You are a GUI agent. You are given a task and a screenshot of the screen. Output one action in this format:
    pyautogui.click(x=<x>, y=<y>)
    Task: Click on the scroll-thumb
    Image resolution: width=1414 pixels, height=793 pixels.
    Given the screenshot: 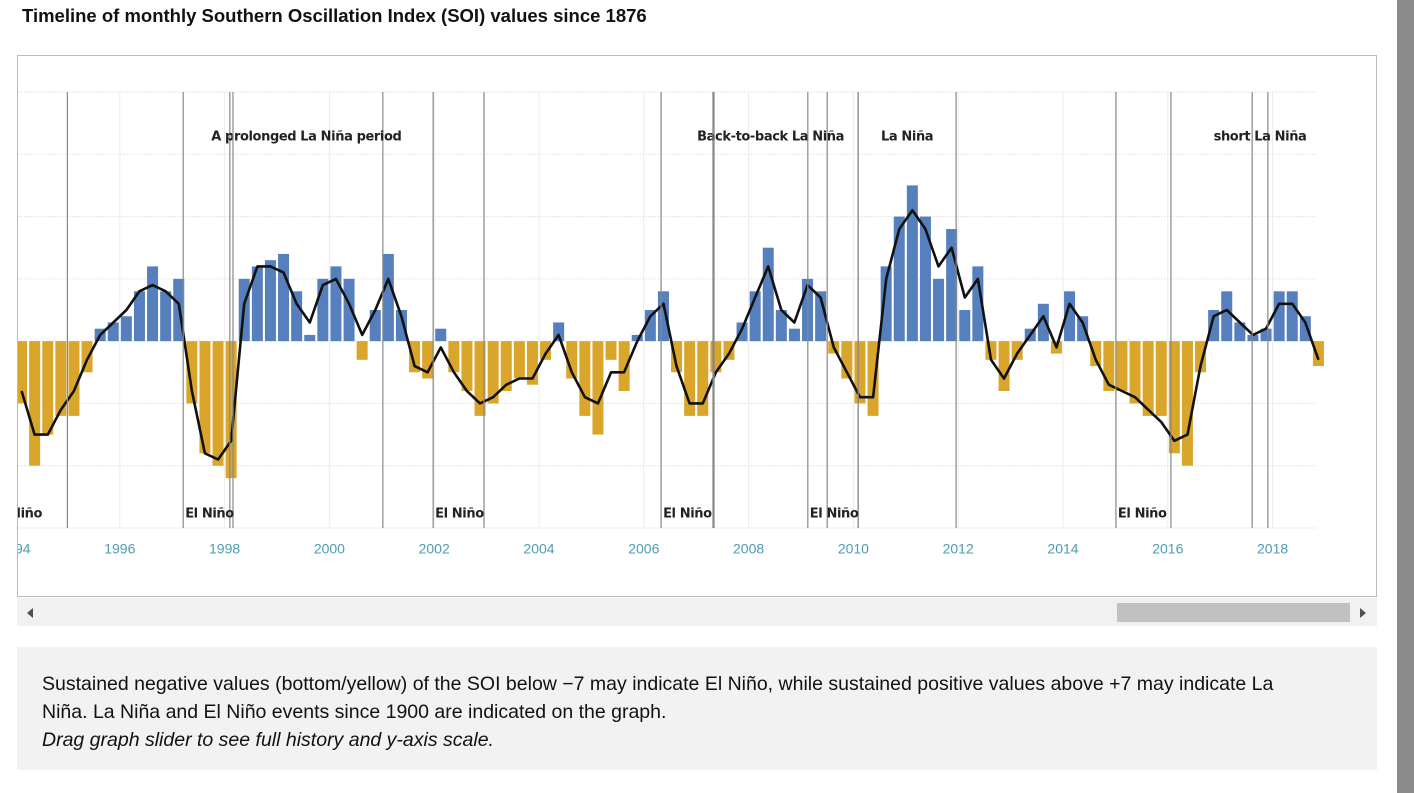 What is the action you would take?
    pyautogui.click(x=1233, y=612)
    